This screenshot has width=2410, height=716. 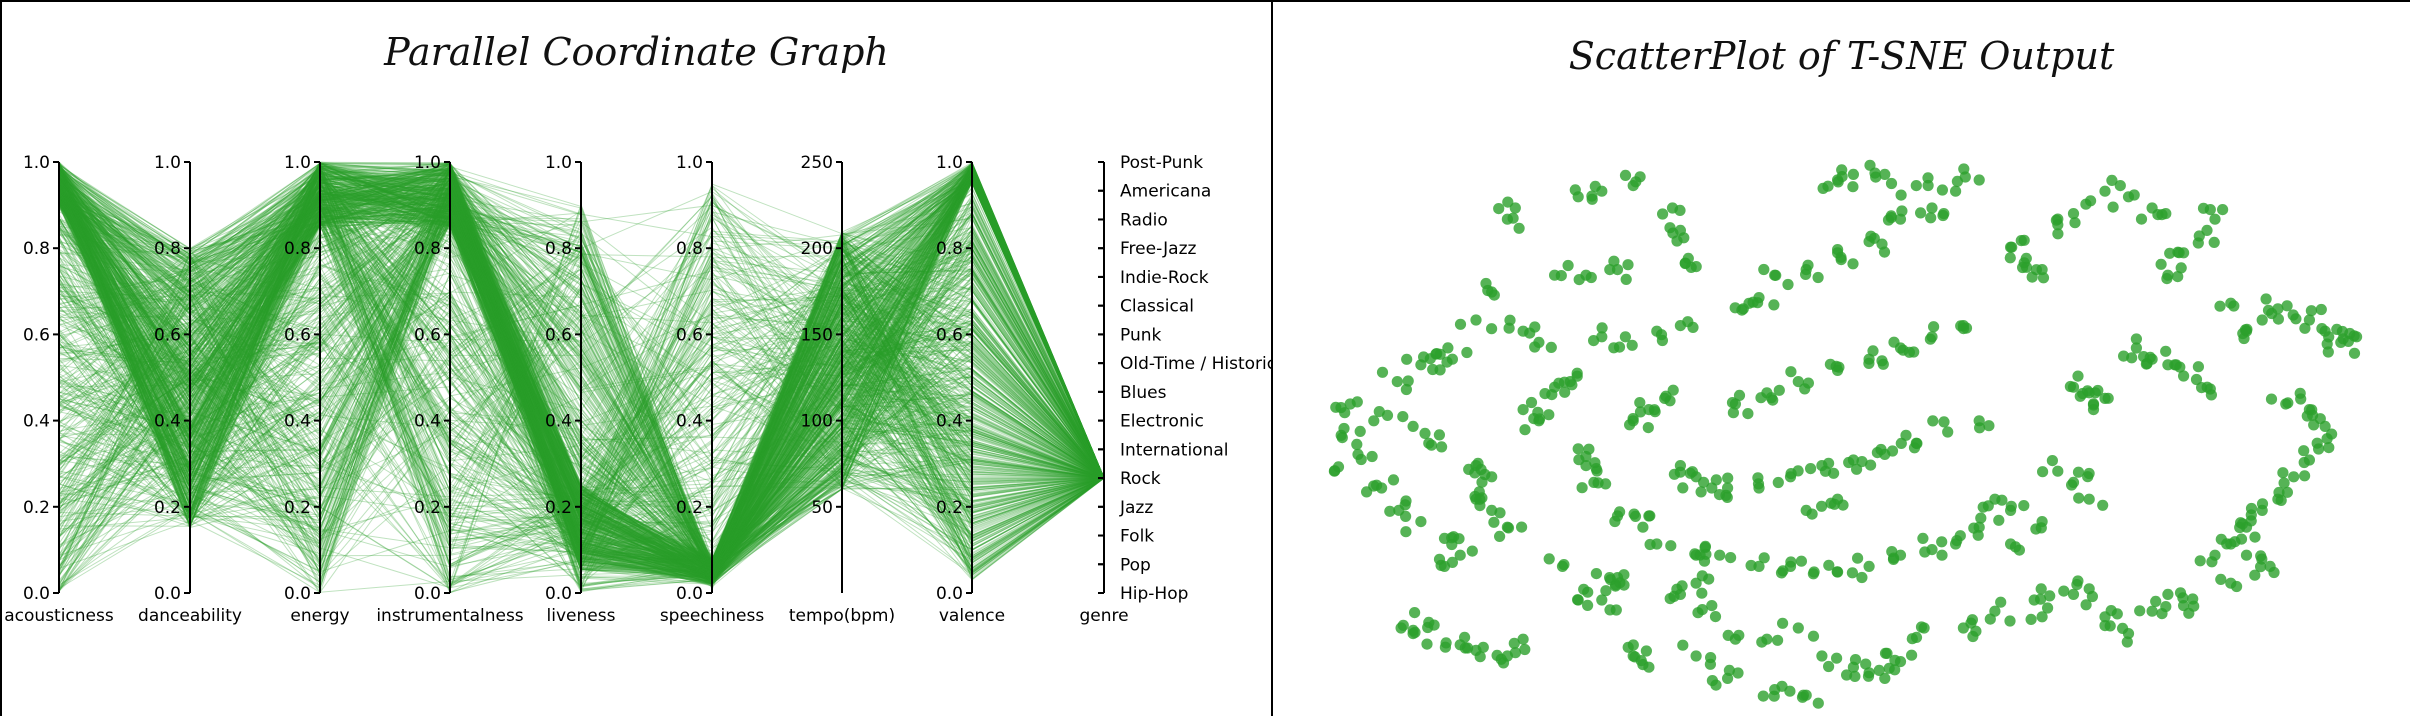 What do you see at coordinates (167, 508) in the screenshot?
I see `pc-tick-label: 0.2` at bounding box center [167, 508].